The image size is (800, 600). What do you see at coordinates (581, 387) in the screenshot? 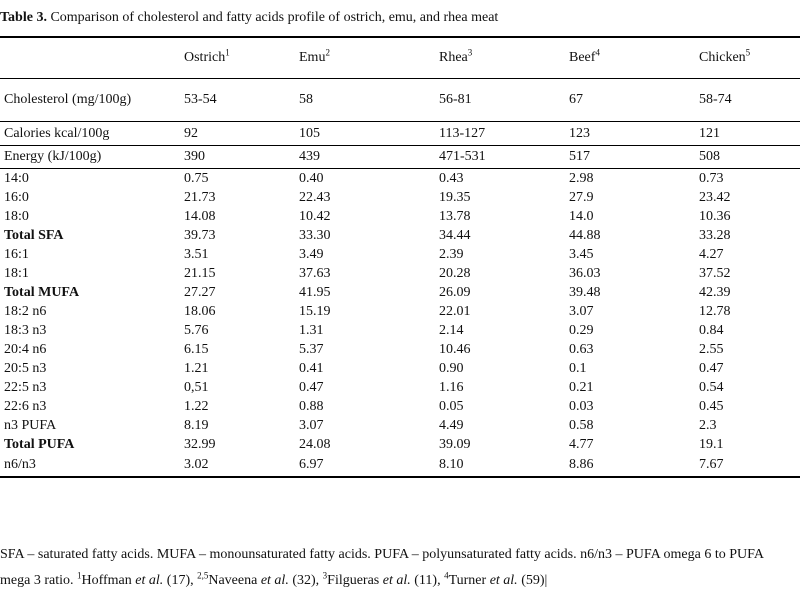
I see `table-cell: 0.21` at bounding box center [581, 387].